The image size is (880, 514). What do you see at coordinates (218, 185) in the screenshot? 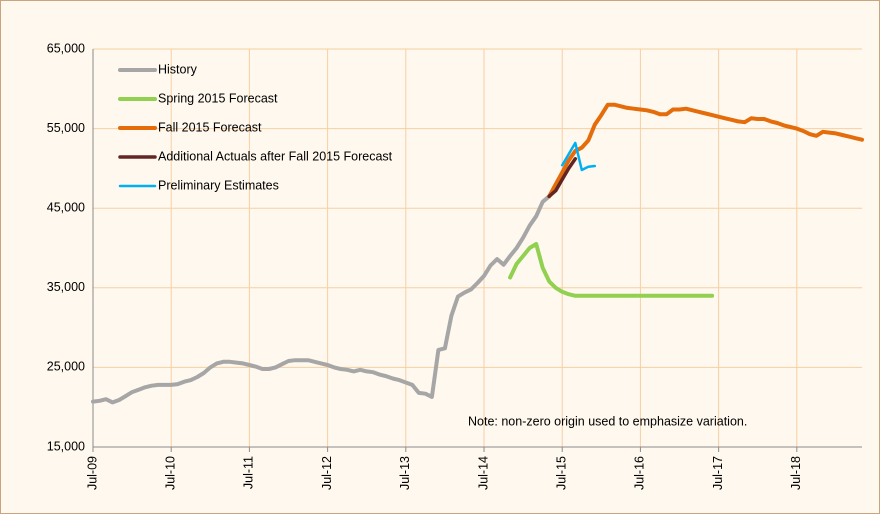
I see `legend-label: Preliminary Estimates` at bounding box center [218, 185].